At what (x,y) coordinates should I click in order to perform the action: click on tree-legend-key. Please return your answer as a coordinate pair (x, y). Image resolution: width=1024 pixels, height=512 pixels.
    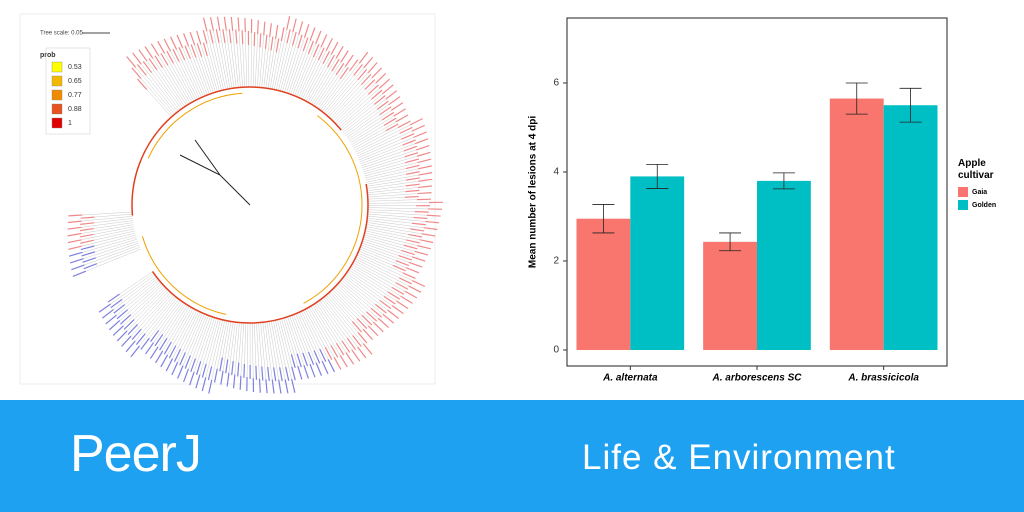
    Looking at the image, I should click on (57, 67).